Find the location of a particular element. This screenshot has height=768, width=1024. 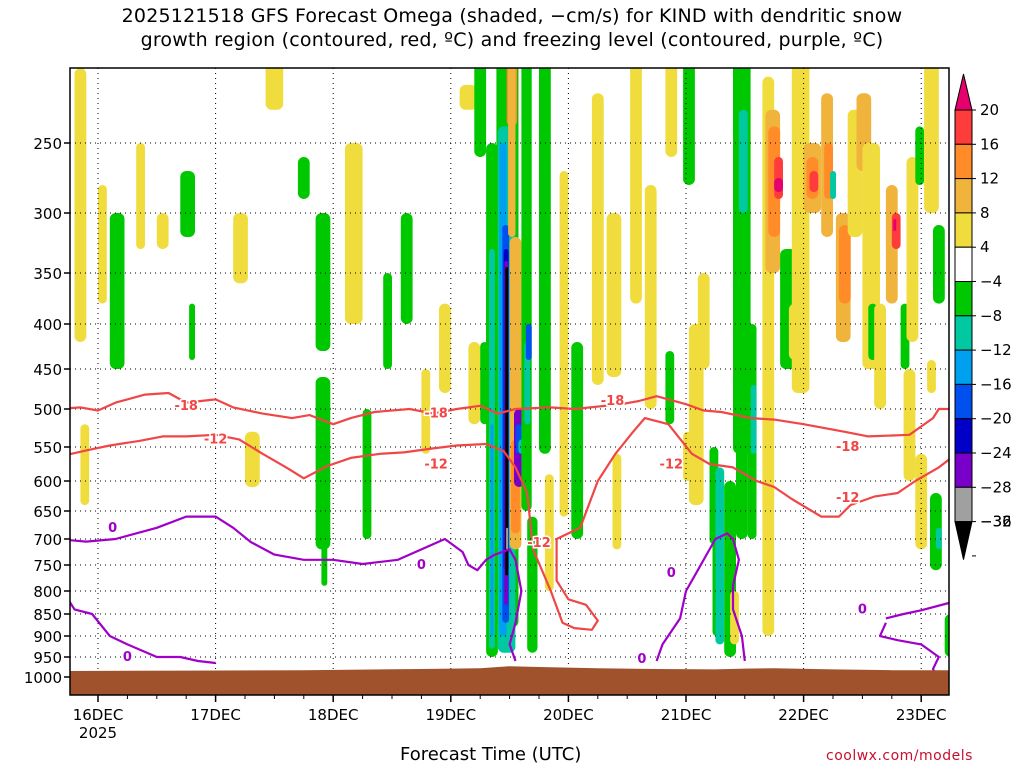

x-tick-label: 18DEC is located at coordinates (333, 715).